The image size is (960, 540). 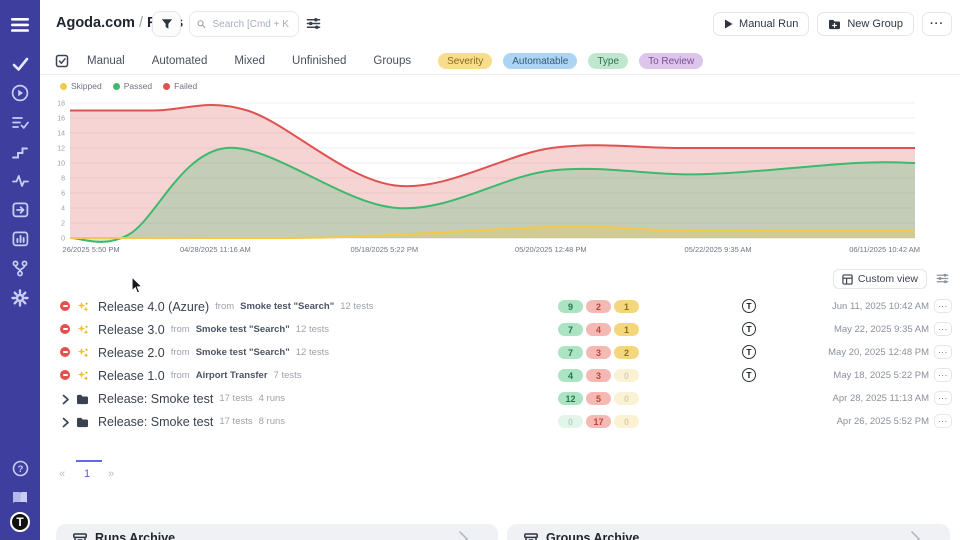 I want to click on search-input, so click(x=250, y=24).